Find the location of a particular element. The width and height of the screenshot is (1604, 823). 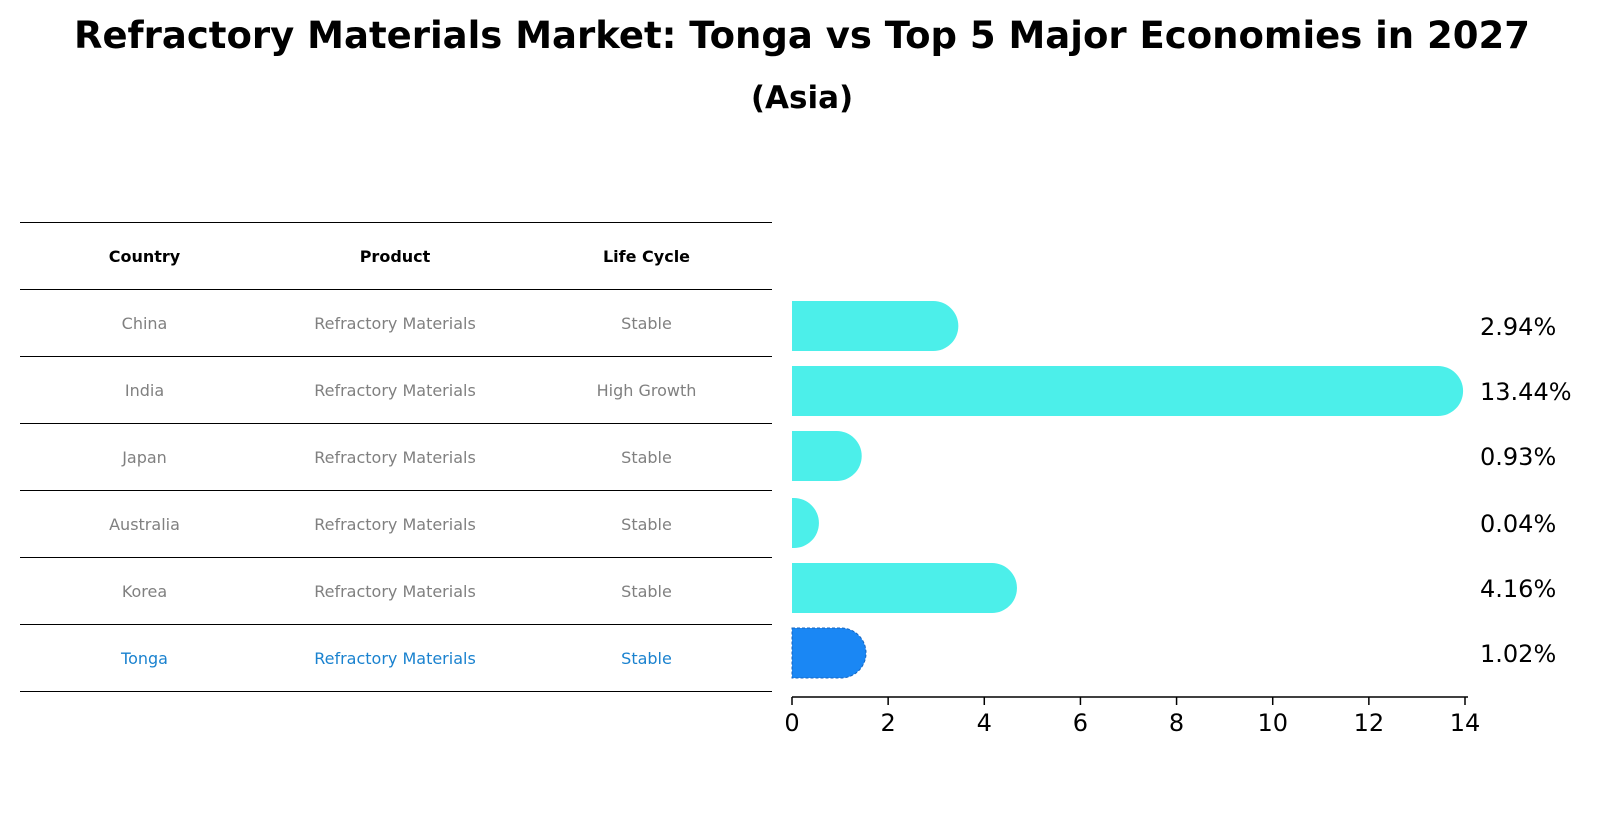

value-label-australia: 0.04% is located at coordinates (1518, 524).